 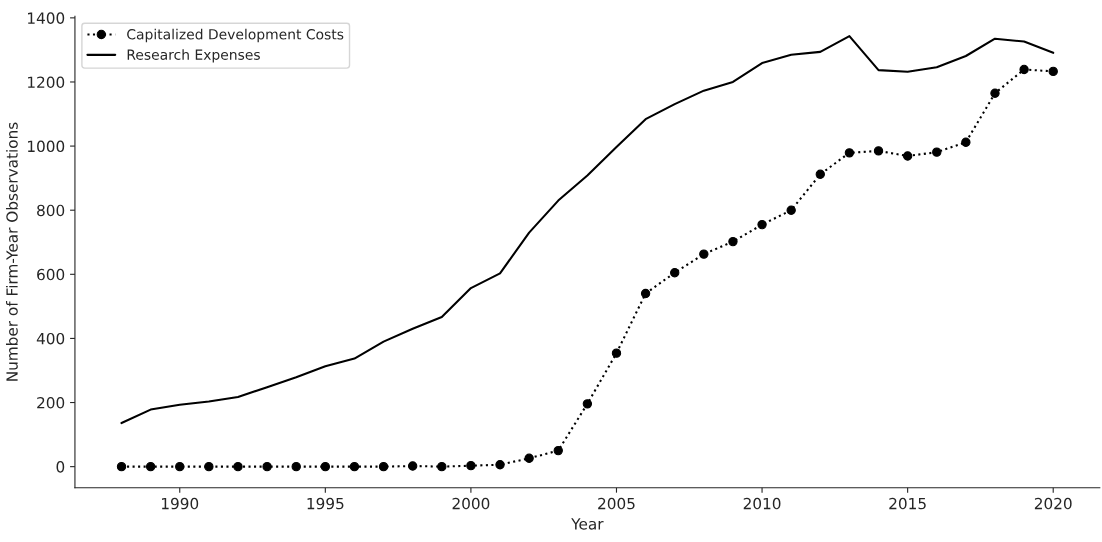 What do you see at coordinates (587, 524) in the screenshot?
I see `x-axis-title: Year` at bounding box center [587, 524].